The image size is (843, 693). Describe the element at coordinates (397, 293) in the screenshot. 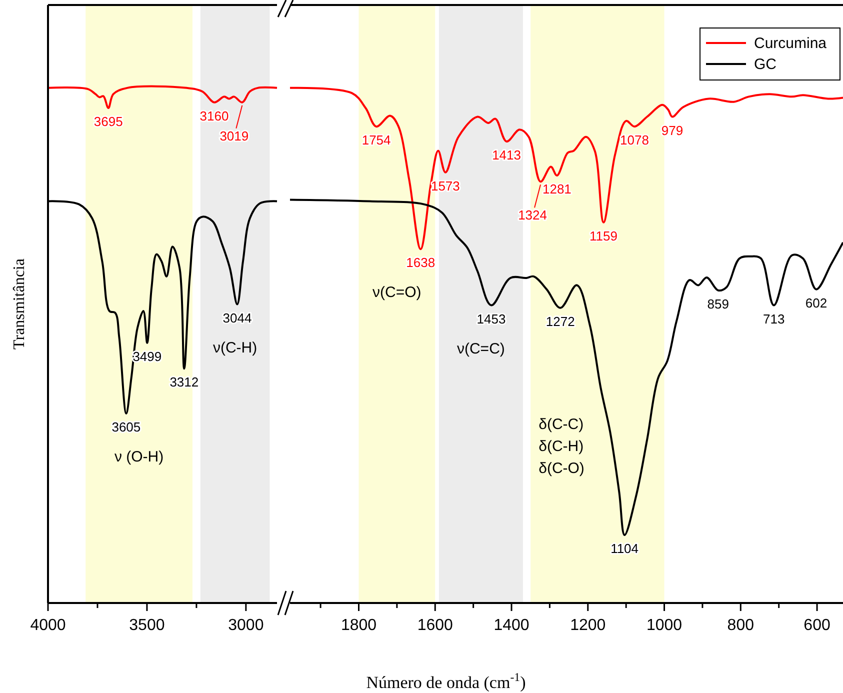

I see `band-label: ν(C=O)` at that location.